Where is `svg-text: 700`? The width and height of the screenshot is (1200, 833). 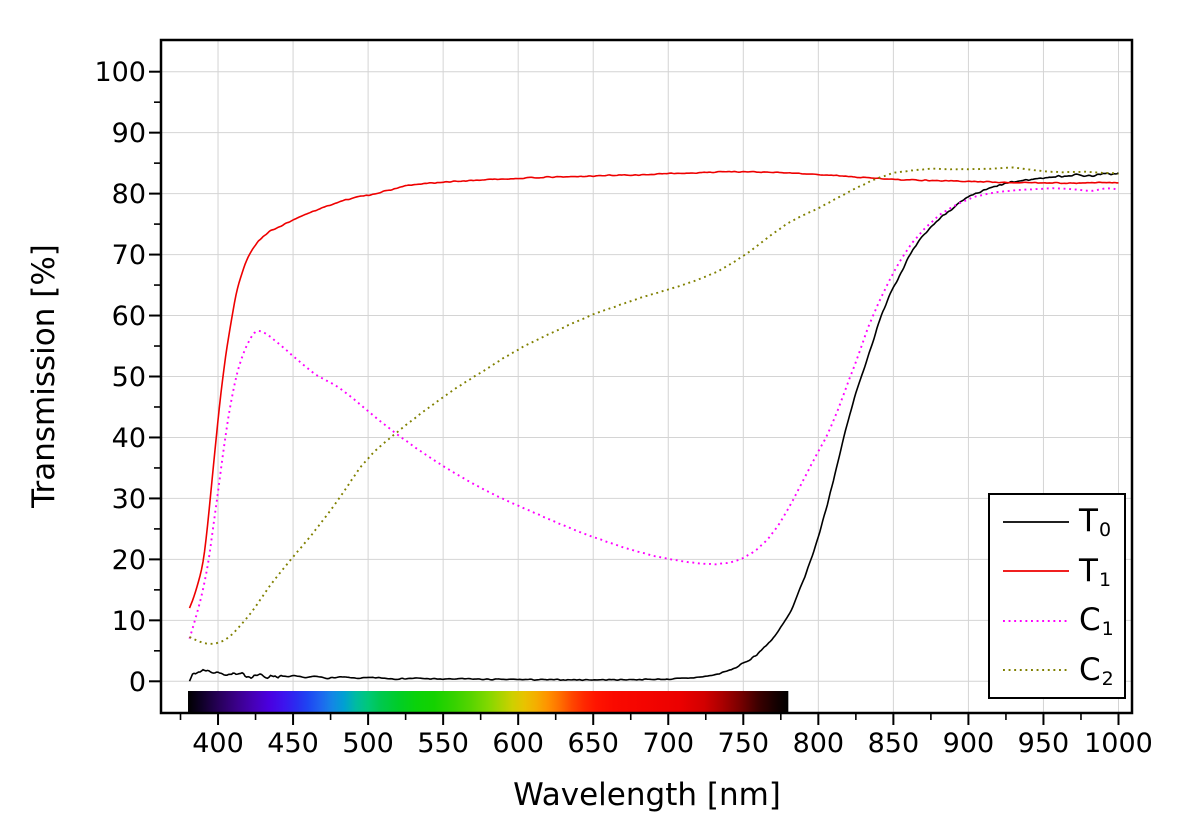 svg-text: 700 is located at coordinates (668, 743).